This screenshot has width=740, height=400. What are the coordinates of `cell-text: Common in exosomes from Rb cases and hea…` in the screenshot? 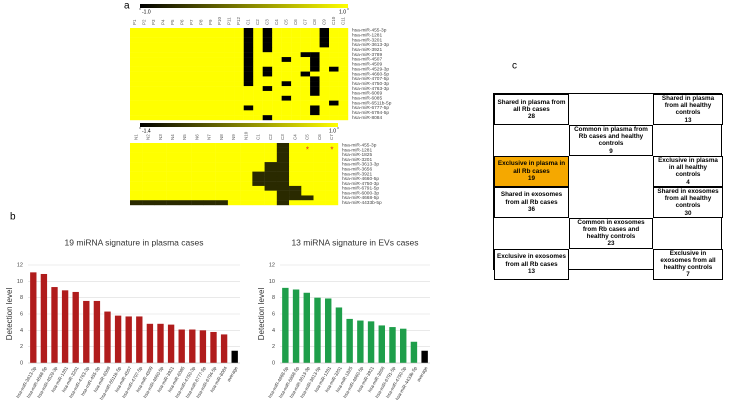 It's located at (611, 229).